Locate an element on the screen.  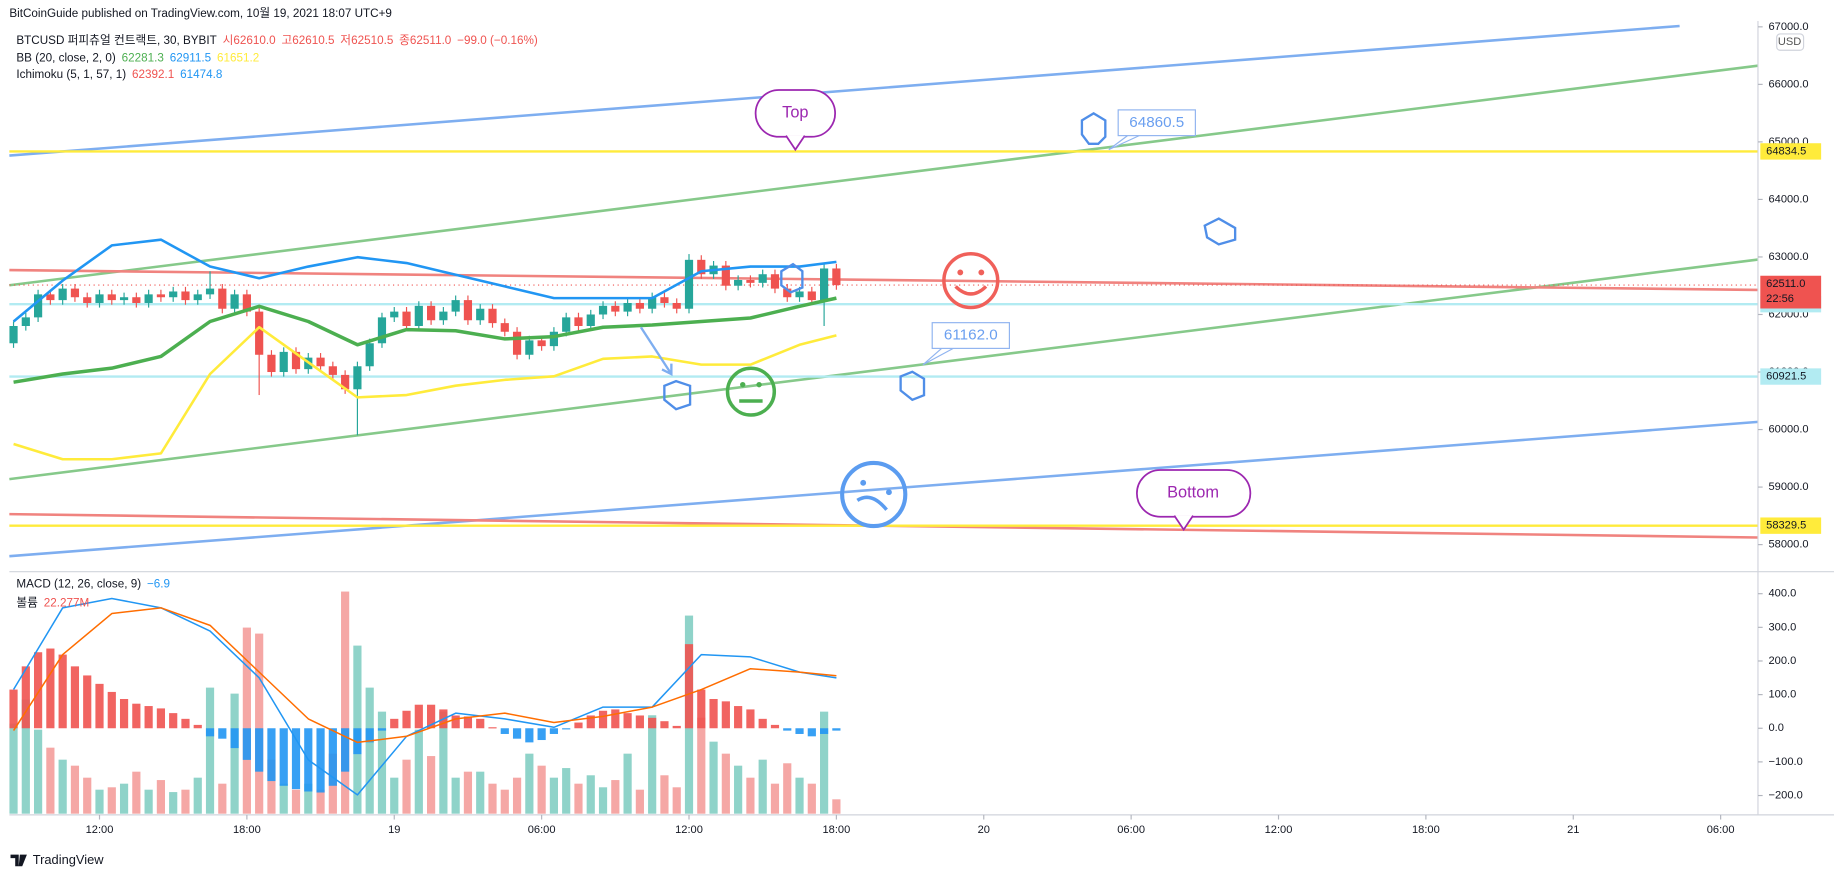
hand-icons is located at coordinates (950, 261).